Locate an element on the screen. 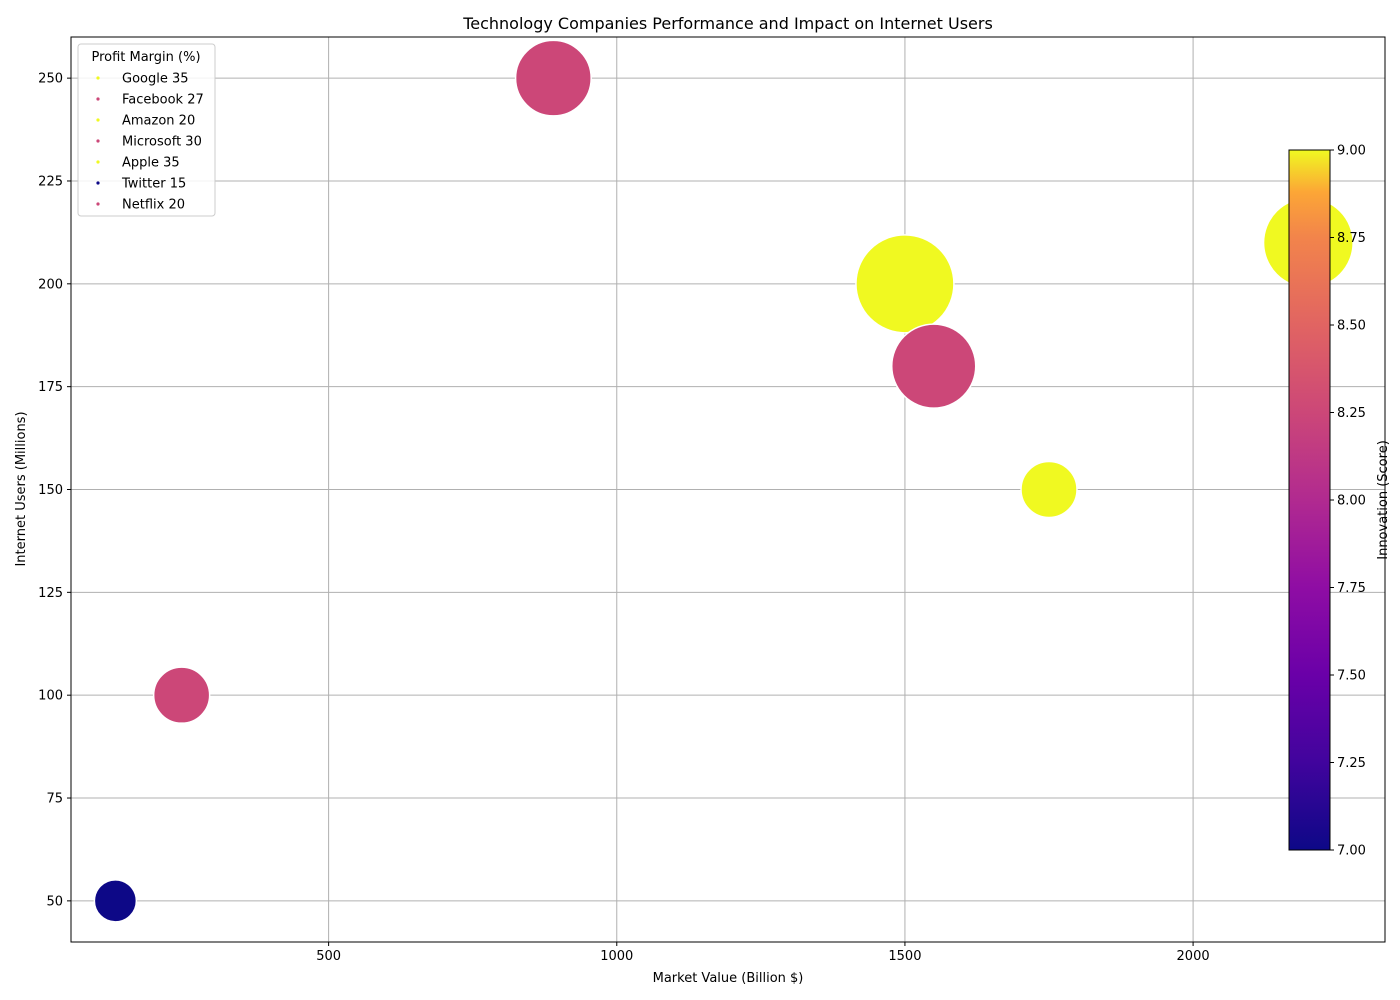  y-axis-label: Internet Users (Millions) is located at coordinates (21, 488).